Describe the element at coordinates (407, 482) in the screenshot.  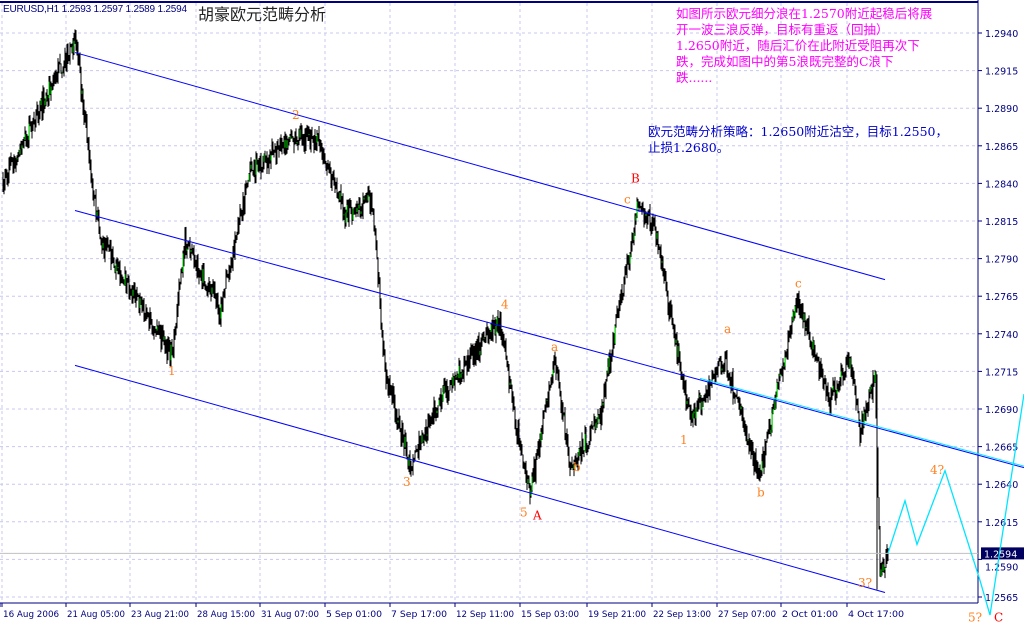
I see `wave-label: 3` at that location.